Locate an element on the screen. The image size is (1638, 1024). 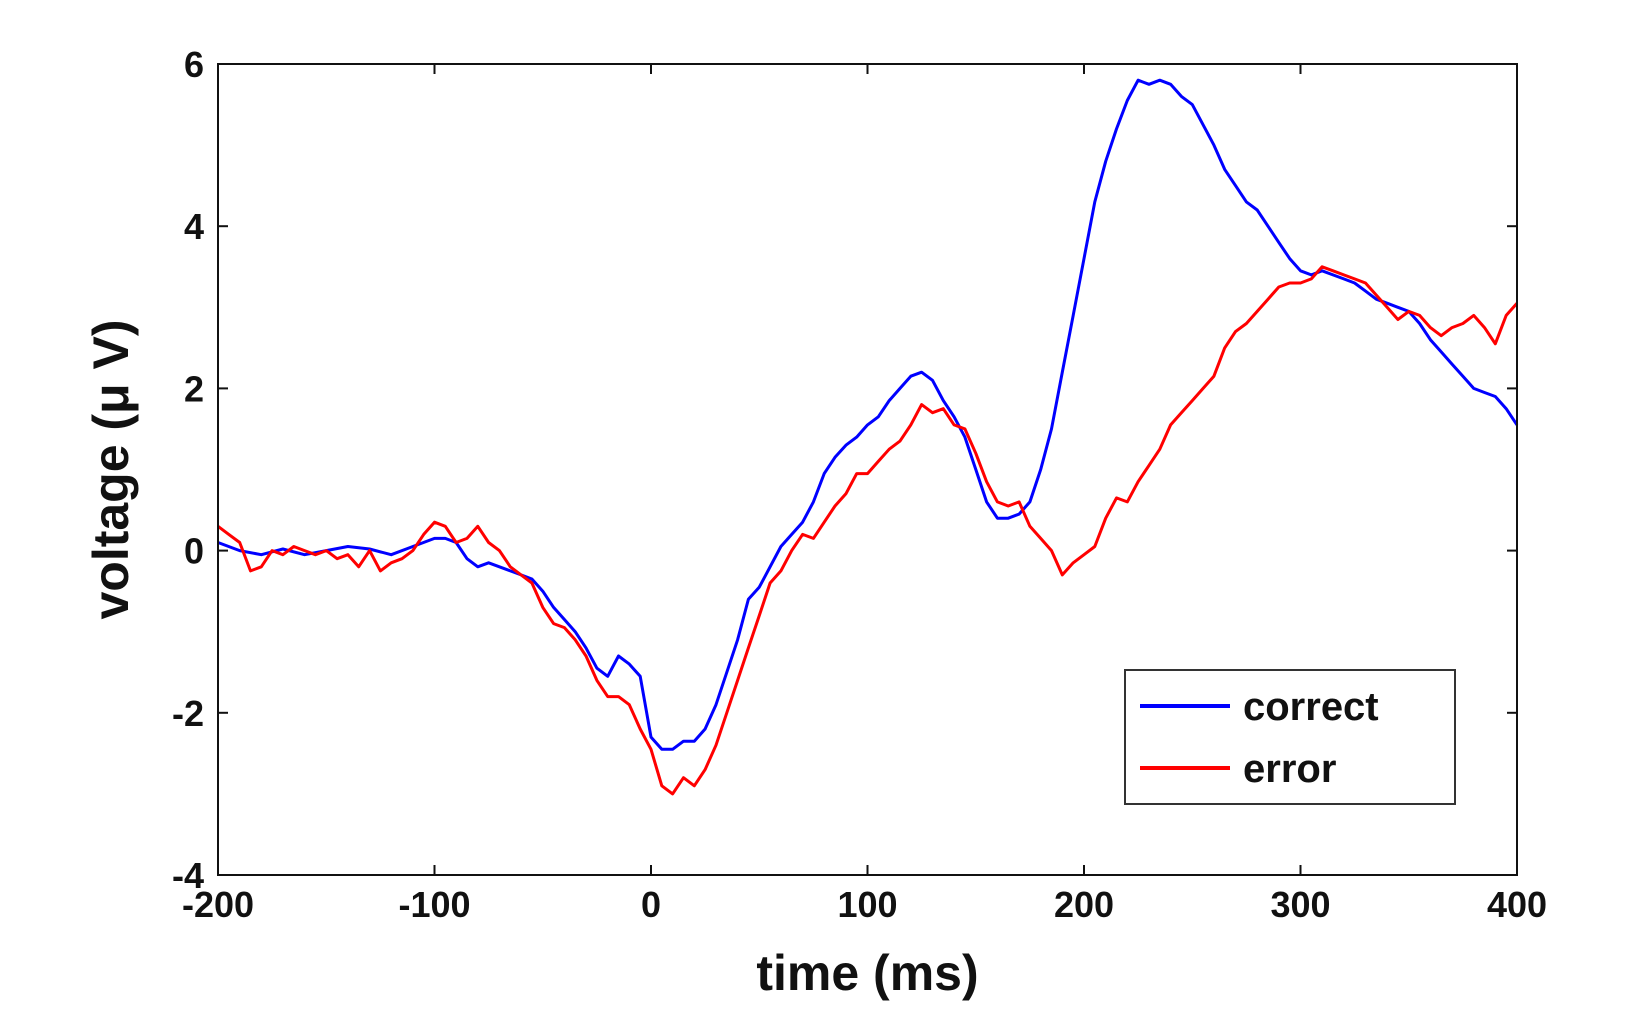
x-tick-label: 100 is located at coordinates (867, 904).